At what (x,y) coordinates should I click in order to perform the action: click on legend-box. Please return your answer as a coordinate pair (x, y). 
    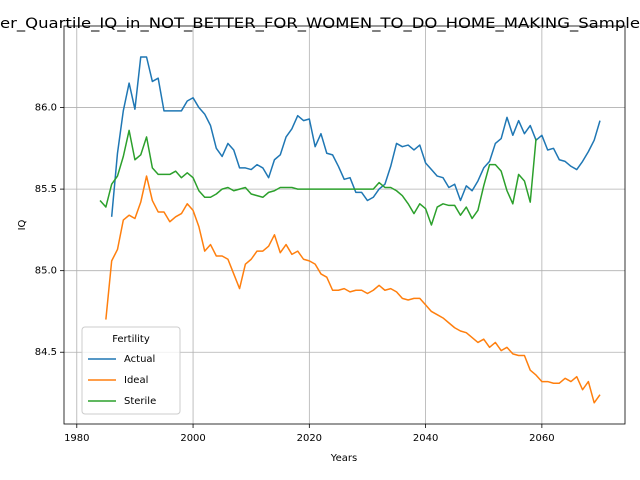
    Looking at the image, I should click on (131, 370).